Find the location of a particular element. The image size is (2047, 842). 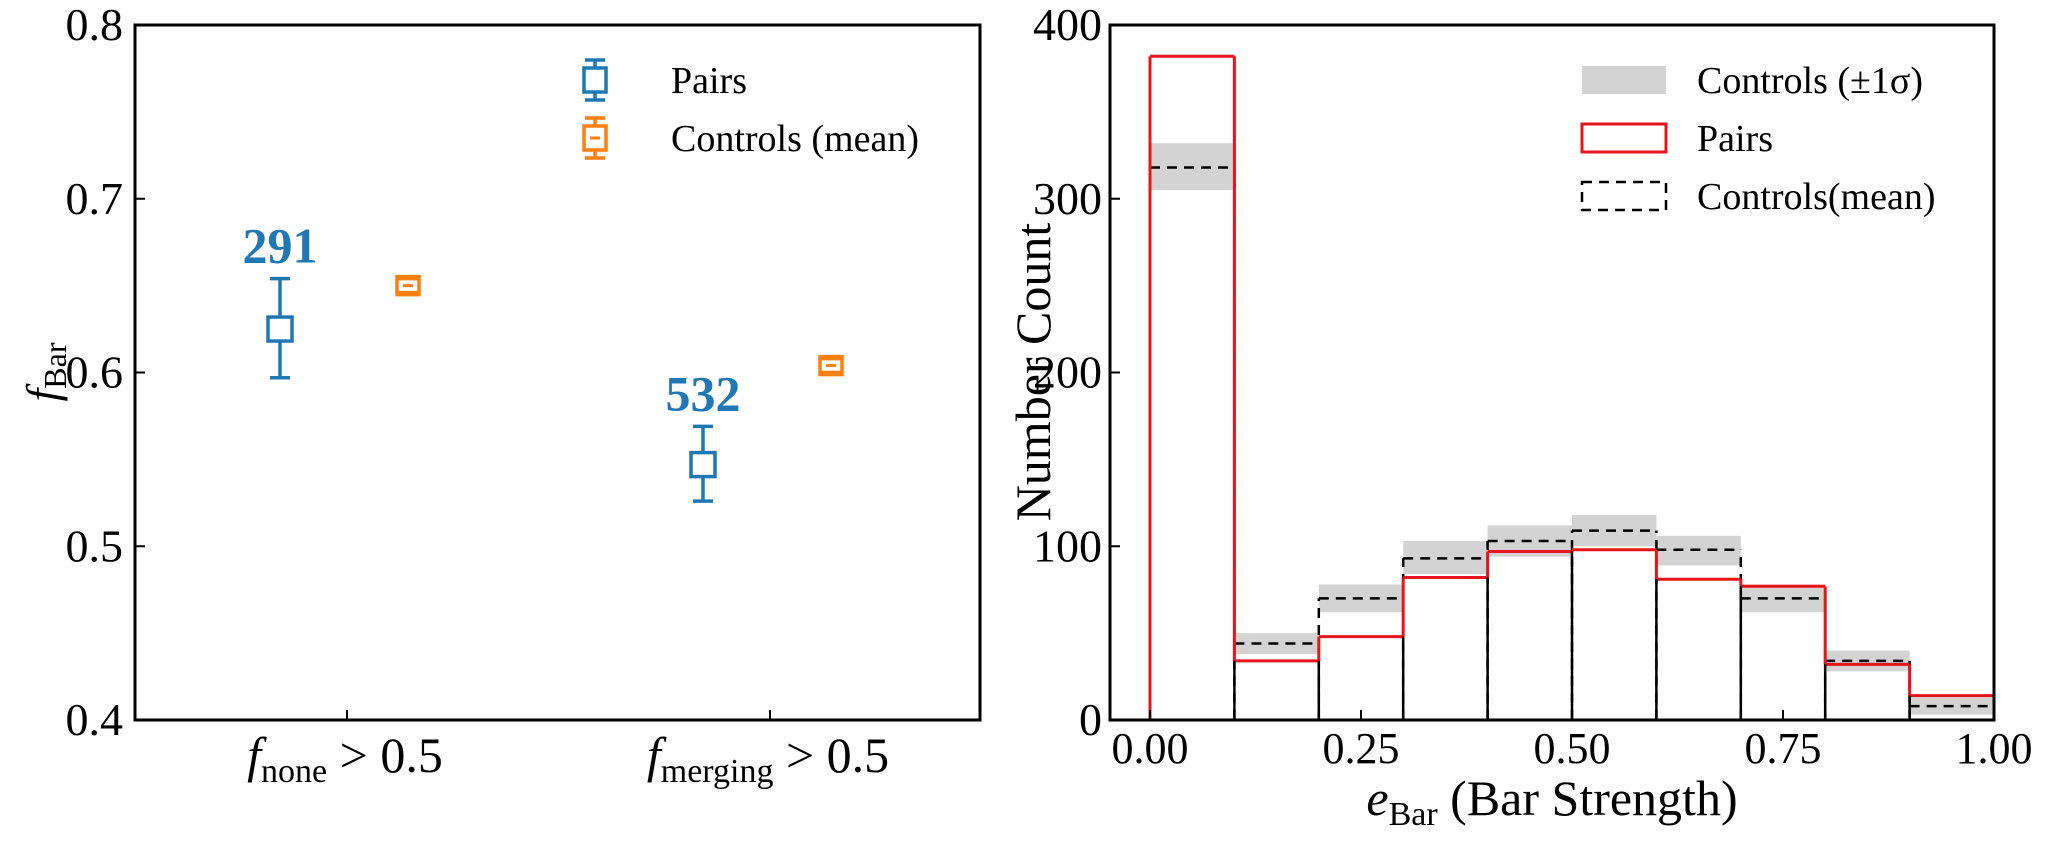

legend-entry-controls-1: Controls (±1σ) is located at coordinates (1752, 81).